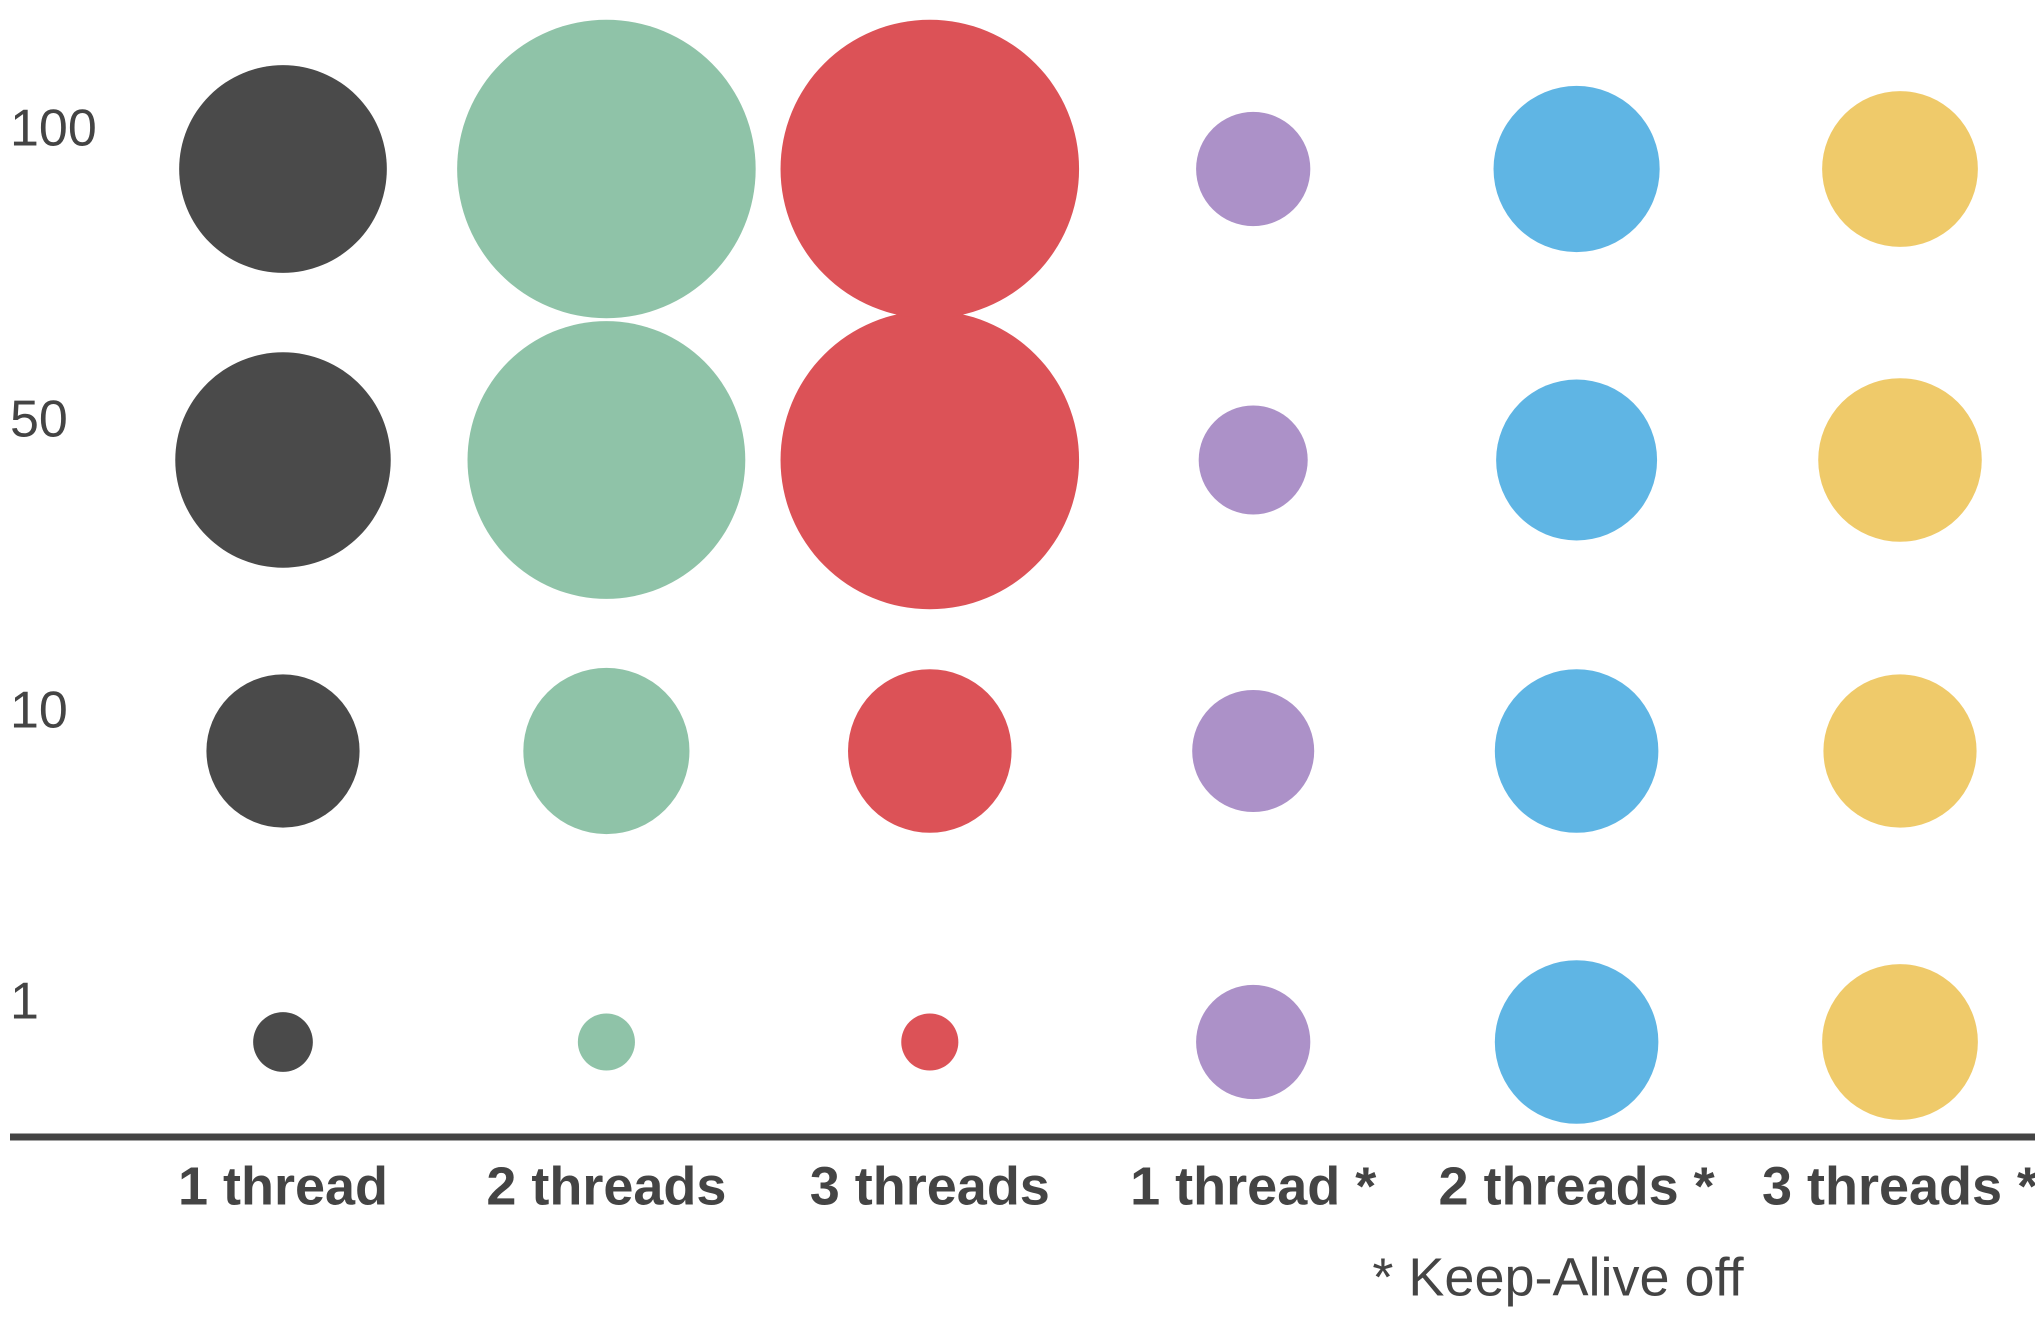 Image resolution: width=2035 pixels, height=1341 pixels. I want to click on y-tick-label: 50, so click(39, 420).